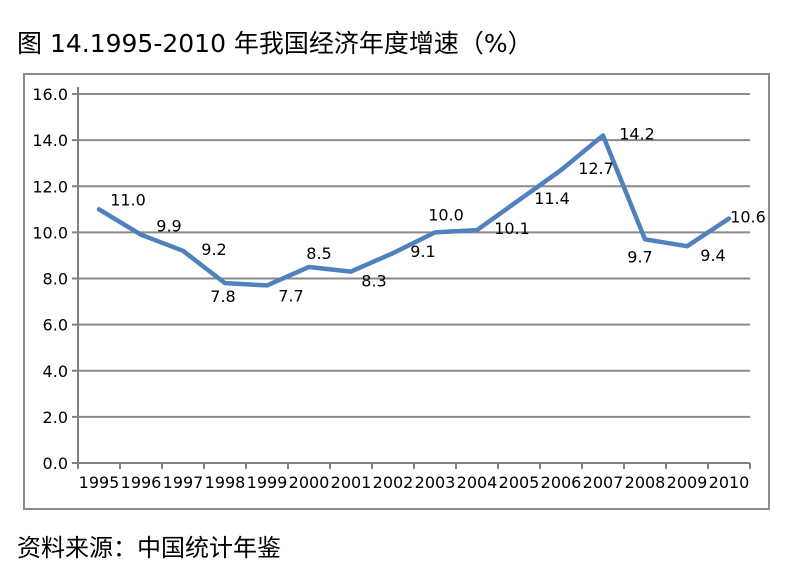 The height and width of the screenshot is (574, 801). I want to click on source-caption: 资料来源：中国统计年鉴, so click(149, 548).